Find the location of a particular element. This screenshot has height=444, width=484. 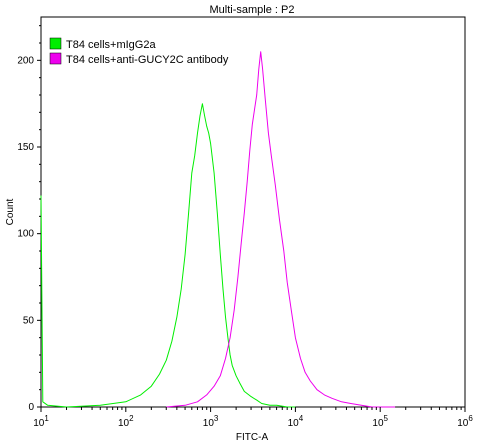

y-tick-label: 200 is located at coordinates (25, 60).